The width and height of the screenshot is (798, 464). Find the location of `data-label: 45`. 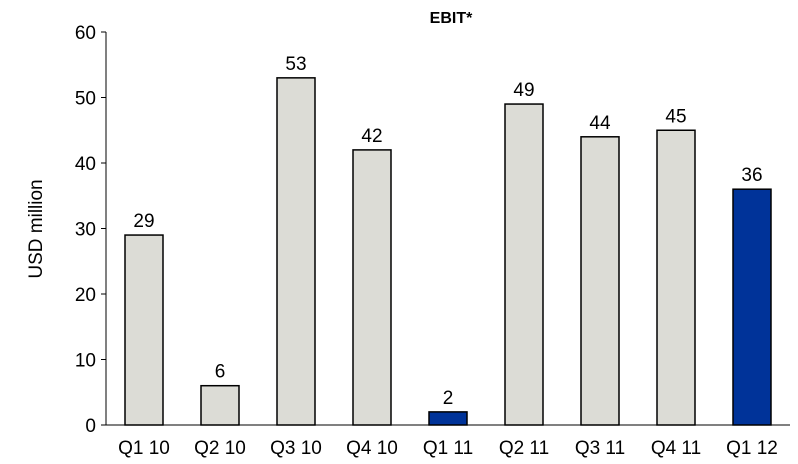

data-label: 45 is located at coordinates (675, 116).